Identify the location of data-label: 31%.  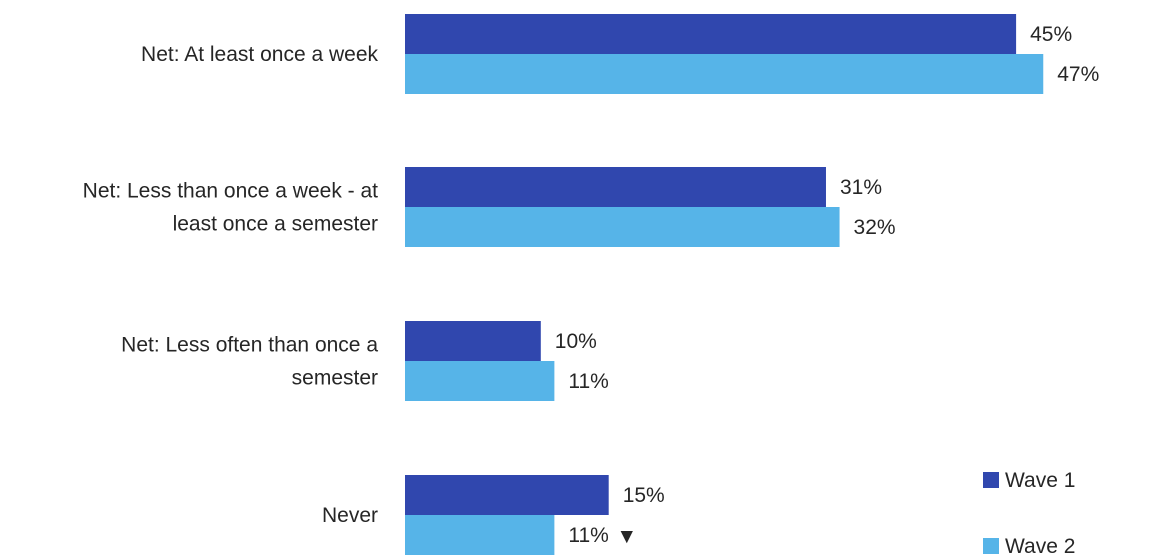
(861, 187).